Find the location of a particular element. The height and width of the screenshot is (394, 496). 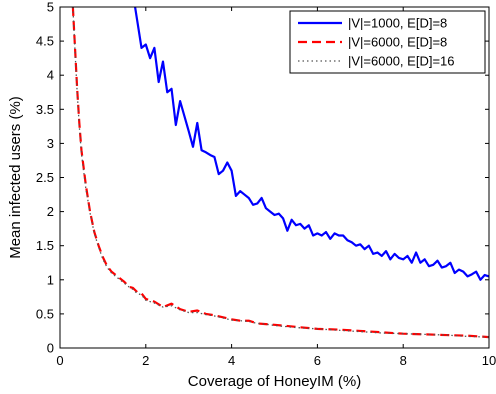

x-axis-label: Coverage of HoneyIM (%) is located at coordinates (274, 381).